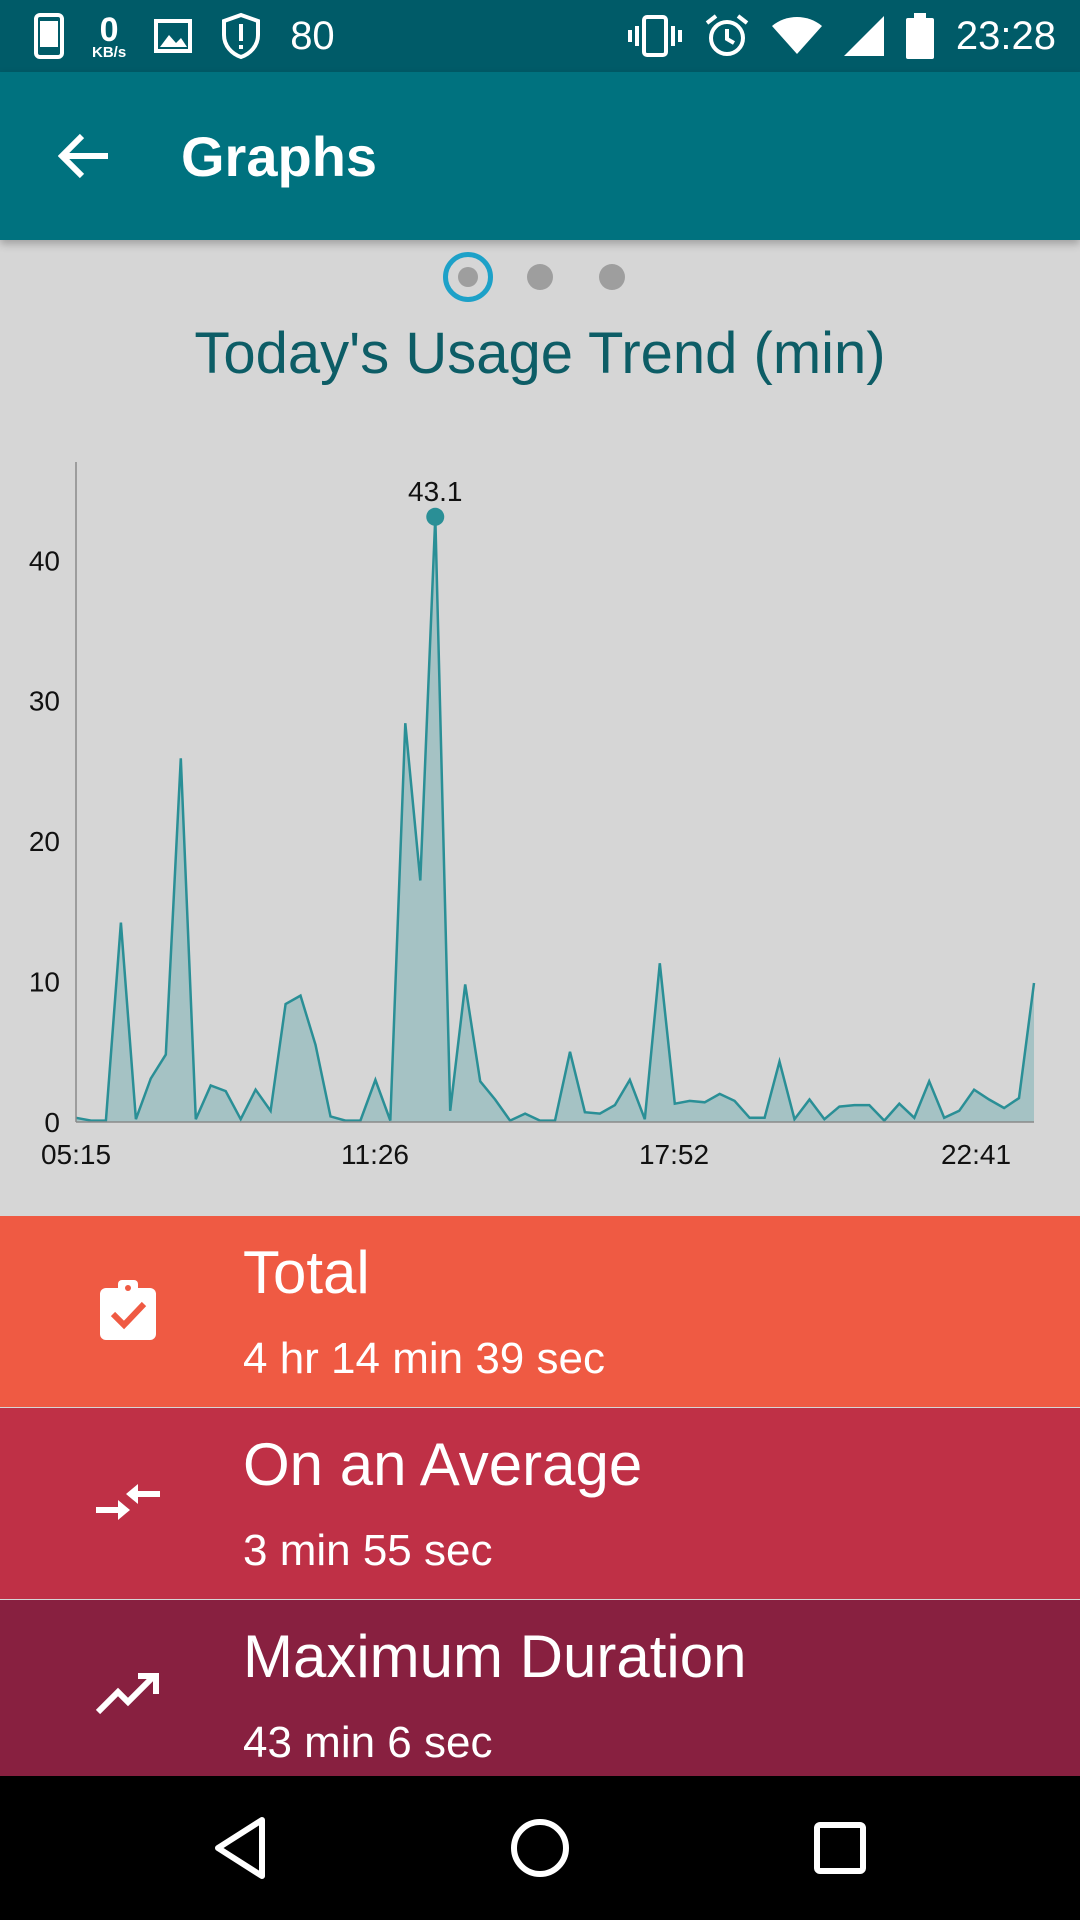 The height and width of the screenshot is (1920, 1080). I want to click on y-tick-label: 40, so click(44, 560).